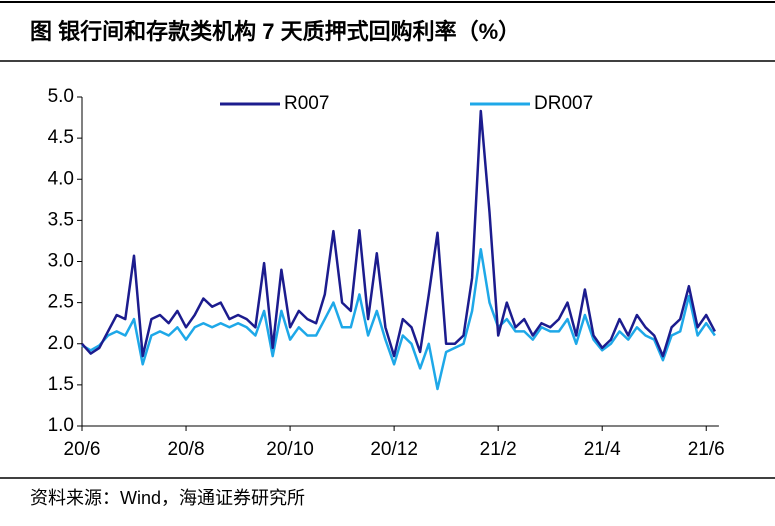 Image resolution: width=775 pixels, height=526 pixels. I want to click on x-tick-label: 20/12, so click(394, 449).